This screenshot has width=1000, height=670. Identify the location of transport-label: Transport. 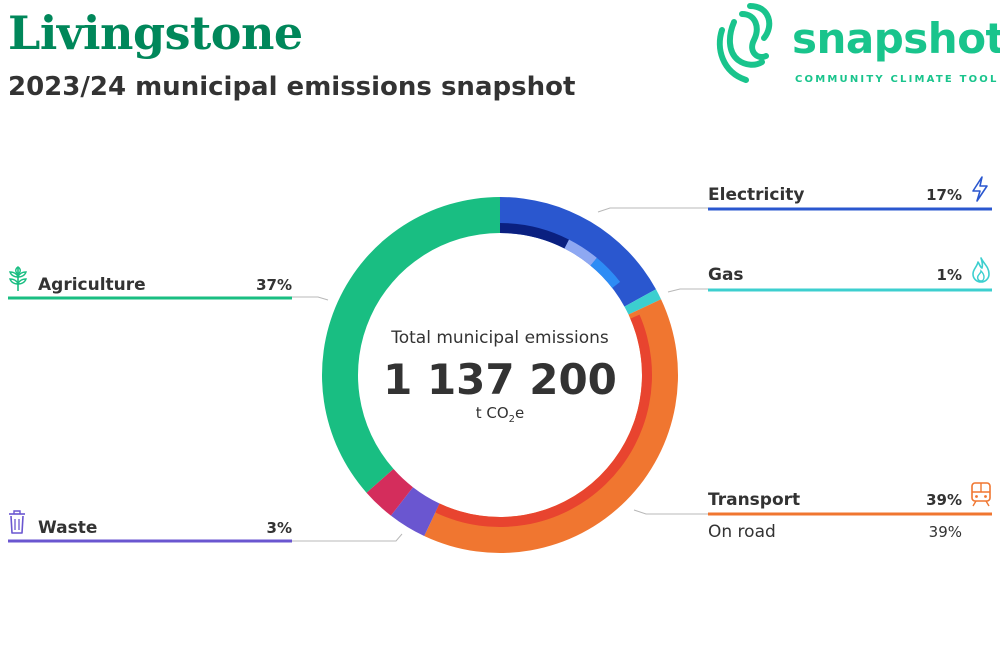
(754, 500).